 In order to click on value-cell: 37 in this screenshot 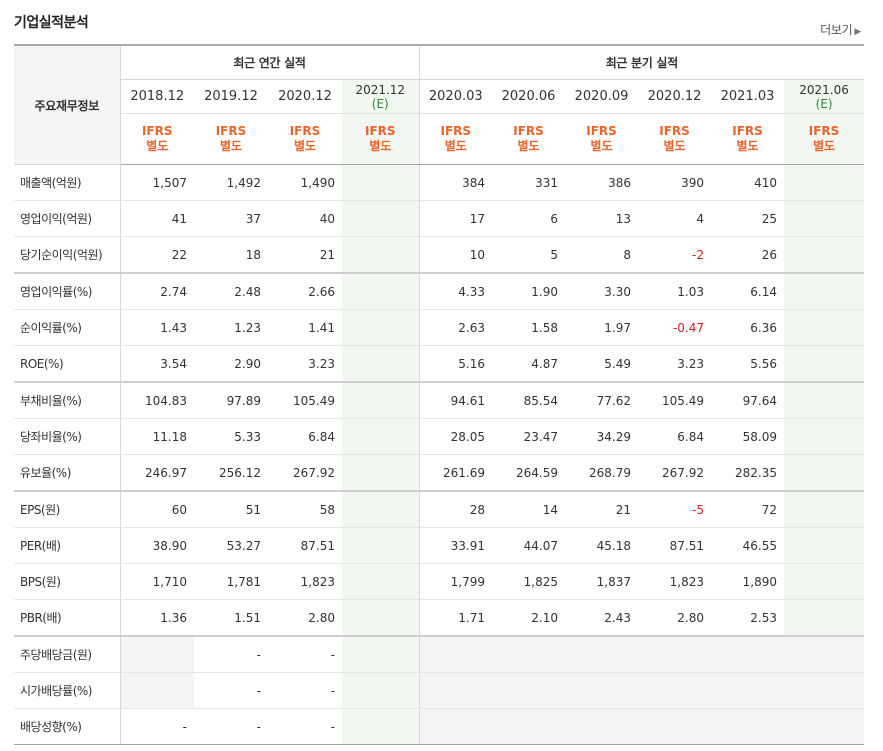, I will do `click(231, 218)`.